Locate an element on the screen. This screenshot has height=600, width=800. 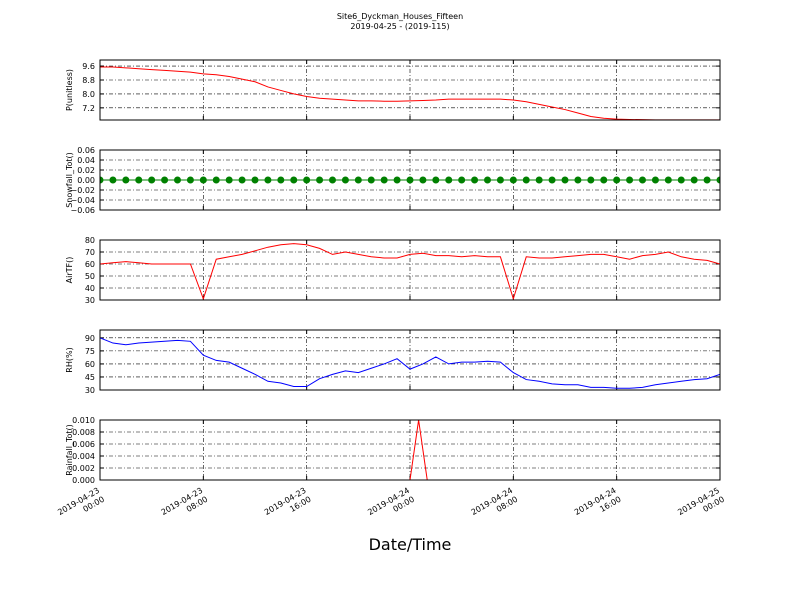
y-tick-label: 0.06 is located at coordinates (86, 150).